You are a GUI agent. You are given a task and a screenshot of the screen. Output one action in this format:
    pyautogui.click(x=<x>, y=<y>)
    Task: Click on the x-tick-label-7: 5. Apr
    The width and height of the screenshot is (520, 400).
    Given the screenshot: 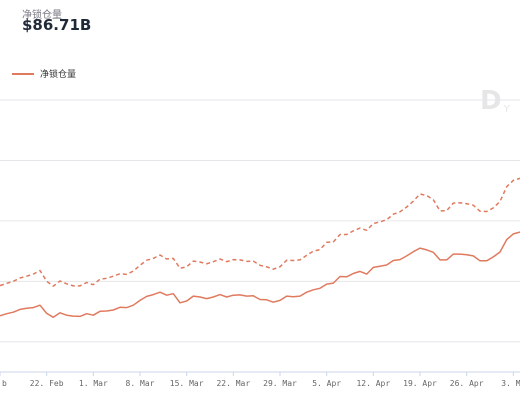 What is the action you would take?
    pyautogui.click(x=326, y=383)
    